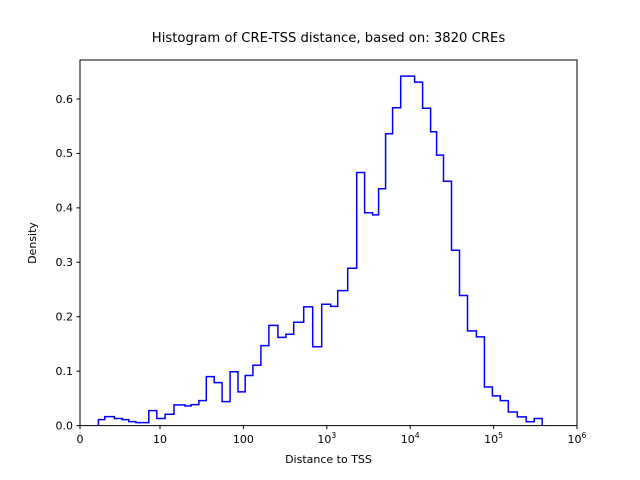 The image size is (640, 480). Describe the element at coordinates (326, 438) in the screenshot. I see `x-tick-label: 10³` at that location.